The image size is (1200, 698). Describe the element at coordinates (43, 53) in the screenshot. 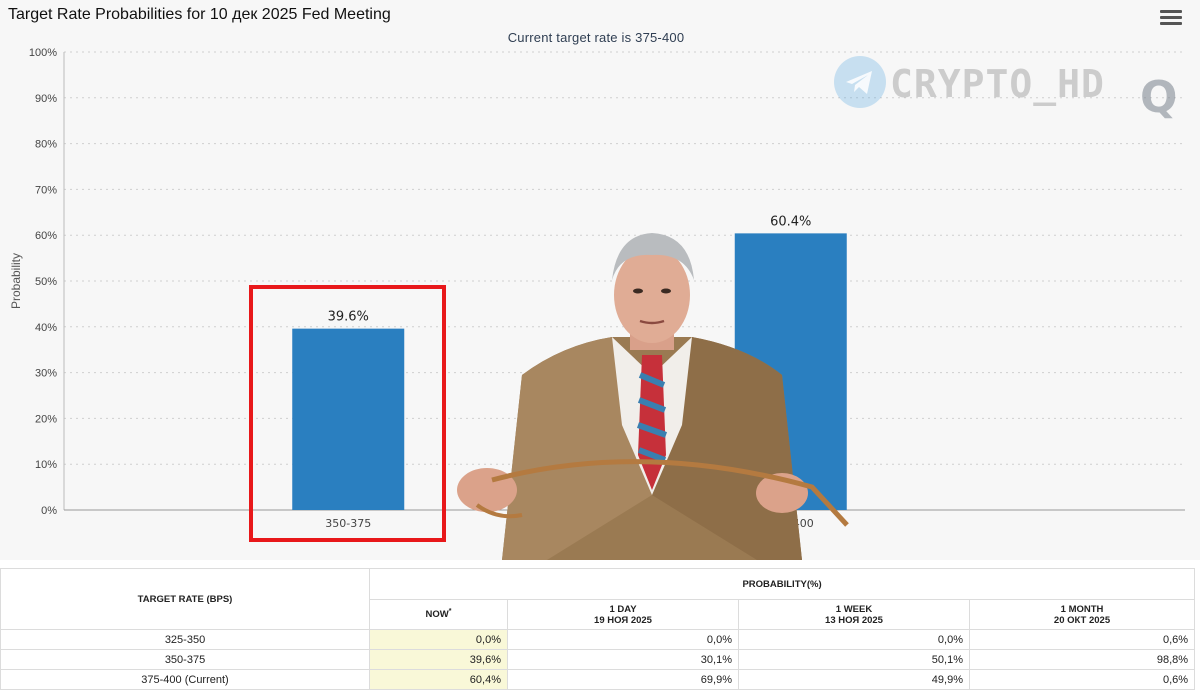

I see `y-tick-label: 100%` at that location.